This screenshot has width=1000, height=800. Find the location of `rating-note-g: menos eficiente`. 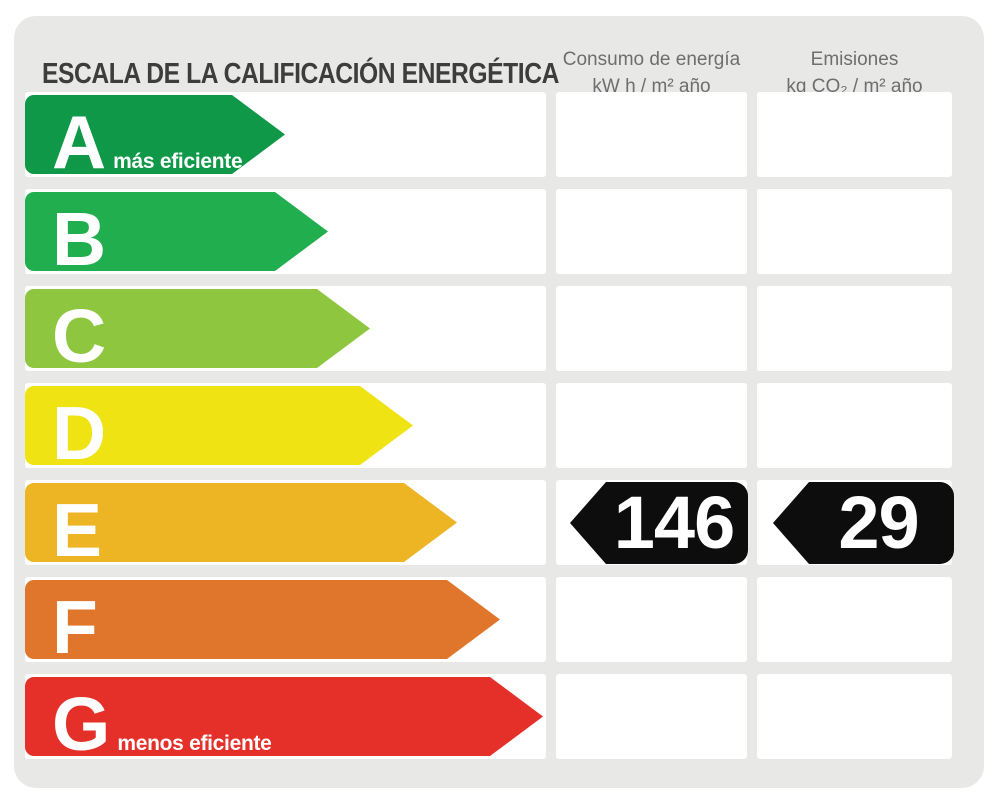

rating-note-g: menos eficiente is located at coordinates (194, 743).